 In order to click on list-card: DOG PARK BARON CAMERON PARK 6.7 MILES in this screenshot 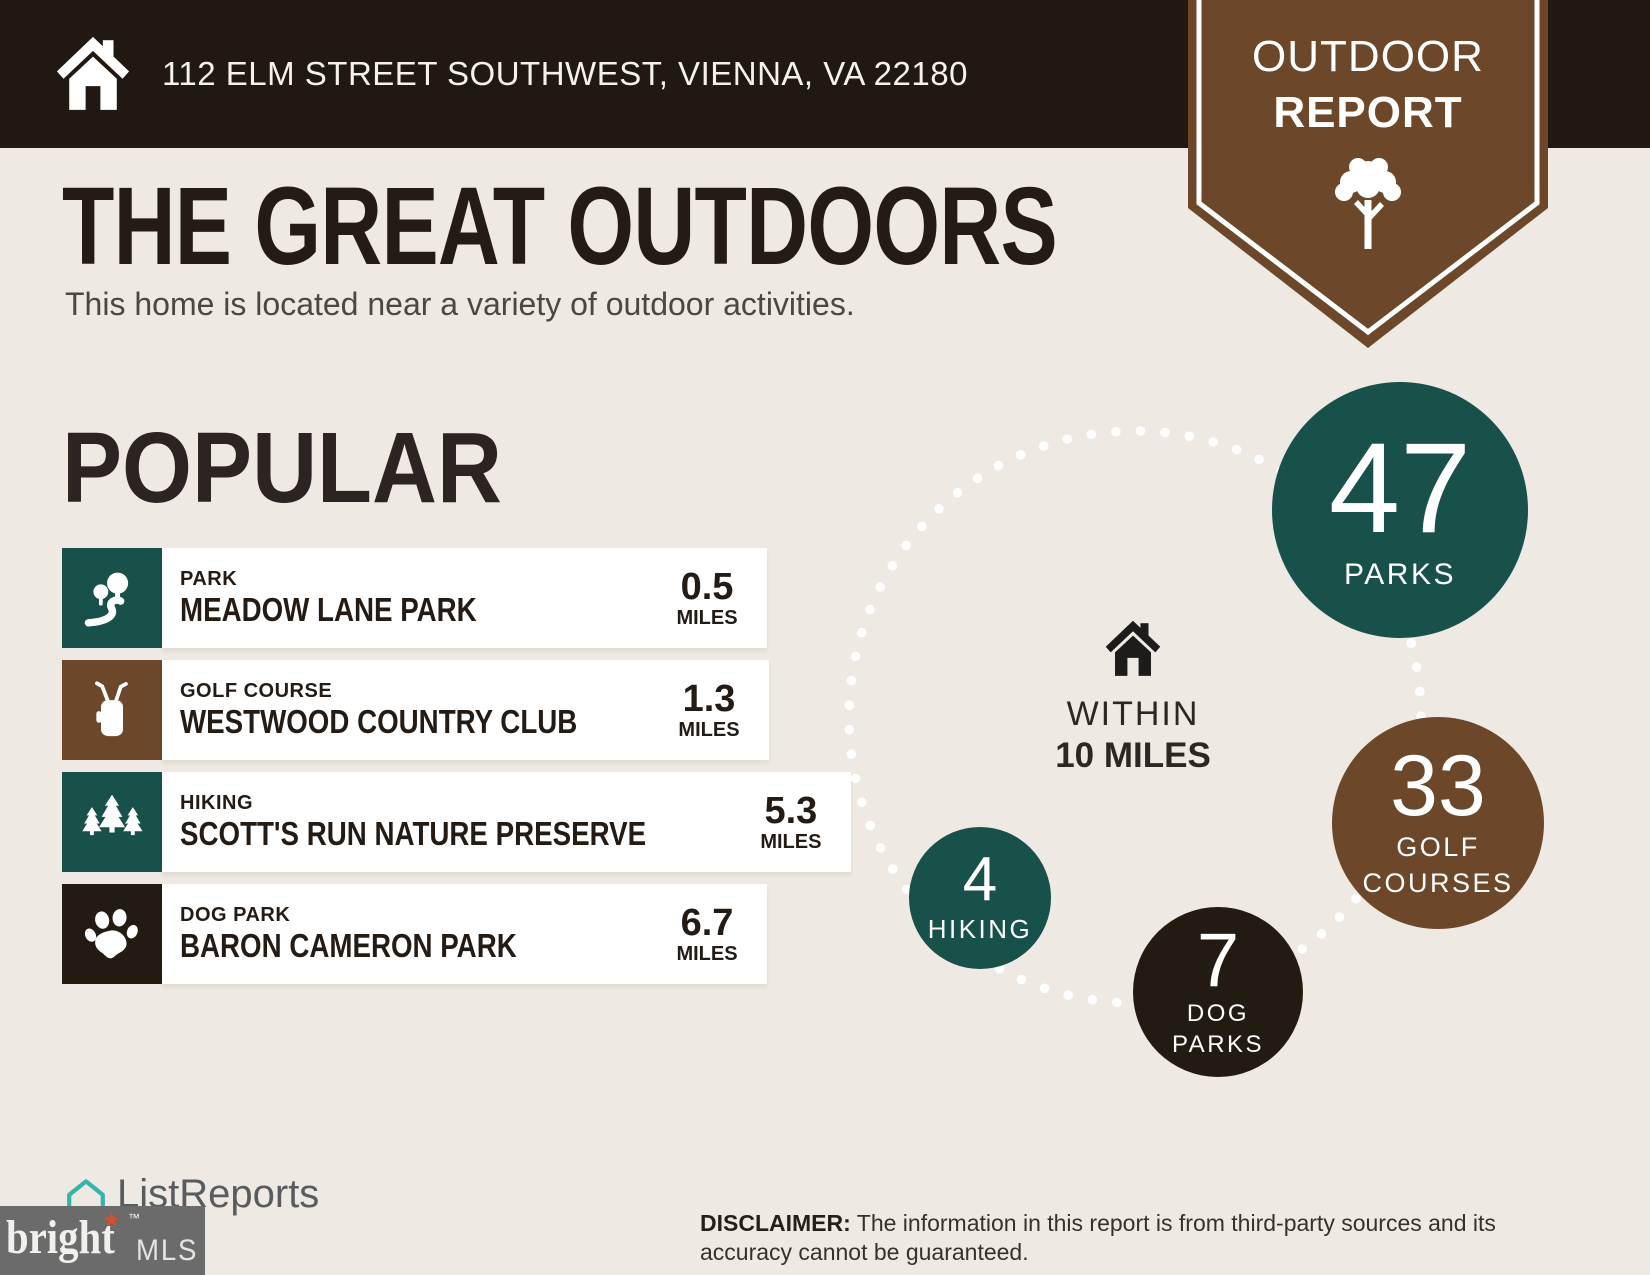, I will do `click(464, 934)`.